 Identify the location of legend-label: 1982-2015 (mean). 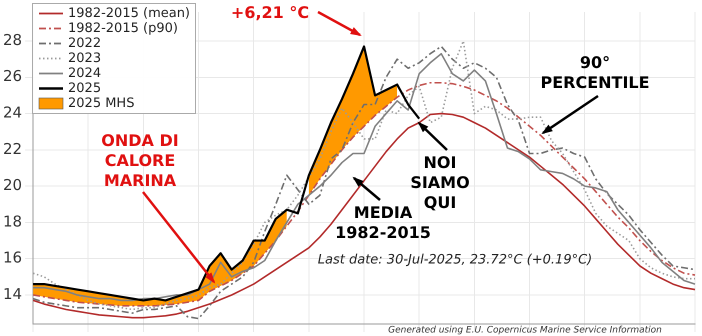
(129, 13).